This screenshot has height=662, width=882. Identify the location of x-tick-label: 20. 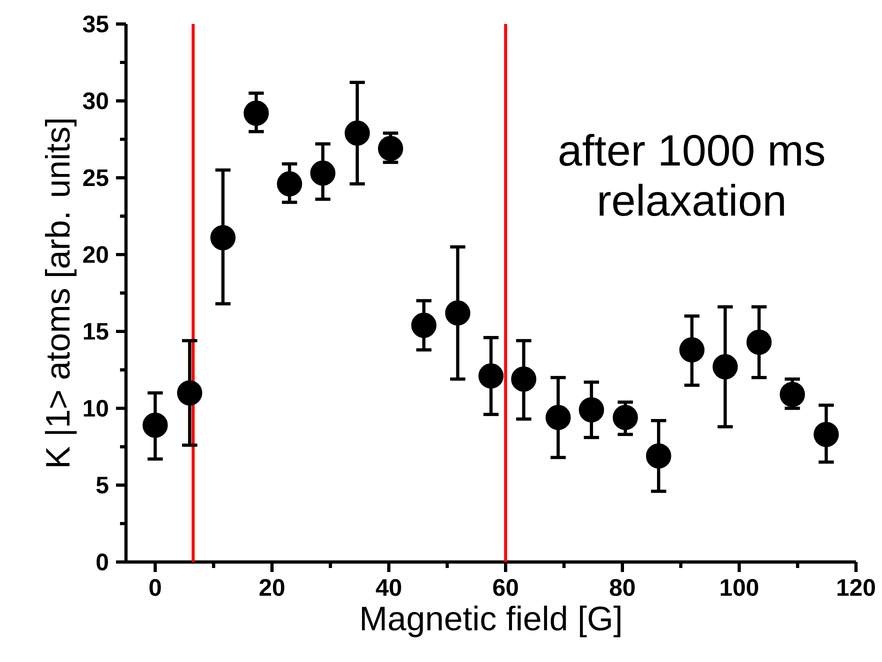
(272, 587).